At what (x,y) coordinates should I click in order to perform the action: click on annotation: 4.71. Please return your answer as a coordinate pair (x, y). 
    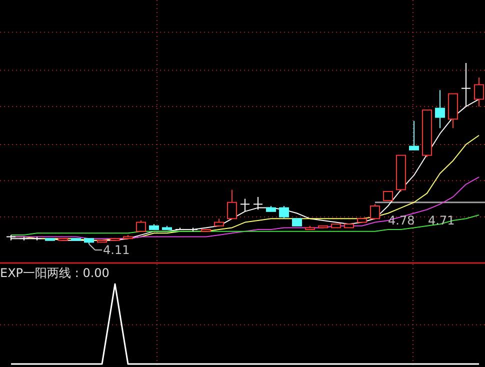
    Looking at the image, I should click on (441, 220).